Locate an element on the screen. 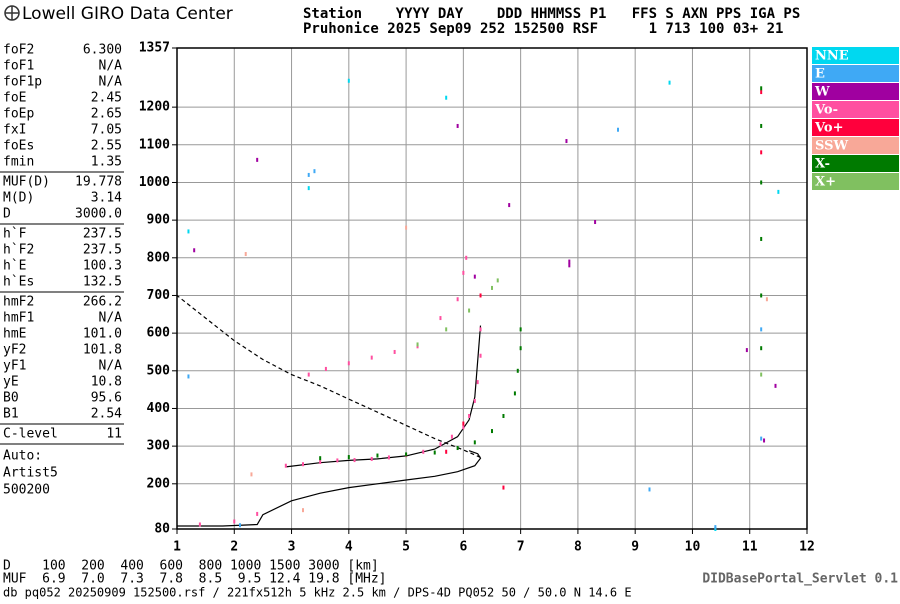 Image resolution: width=900 pixels, height=604 pixels. param-name: h`Es is located at coordinates (18, 282).